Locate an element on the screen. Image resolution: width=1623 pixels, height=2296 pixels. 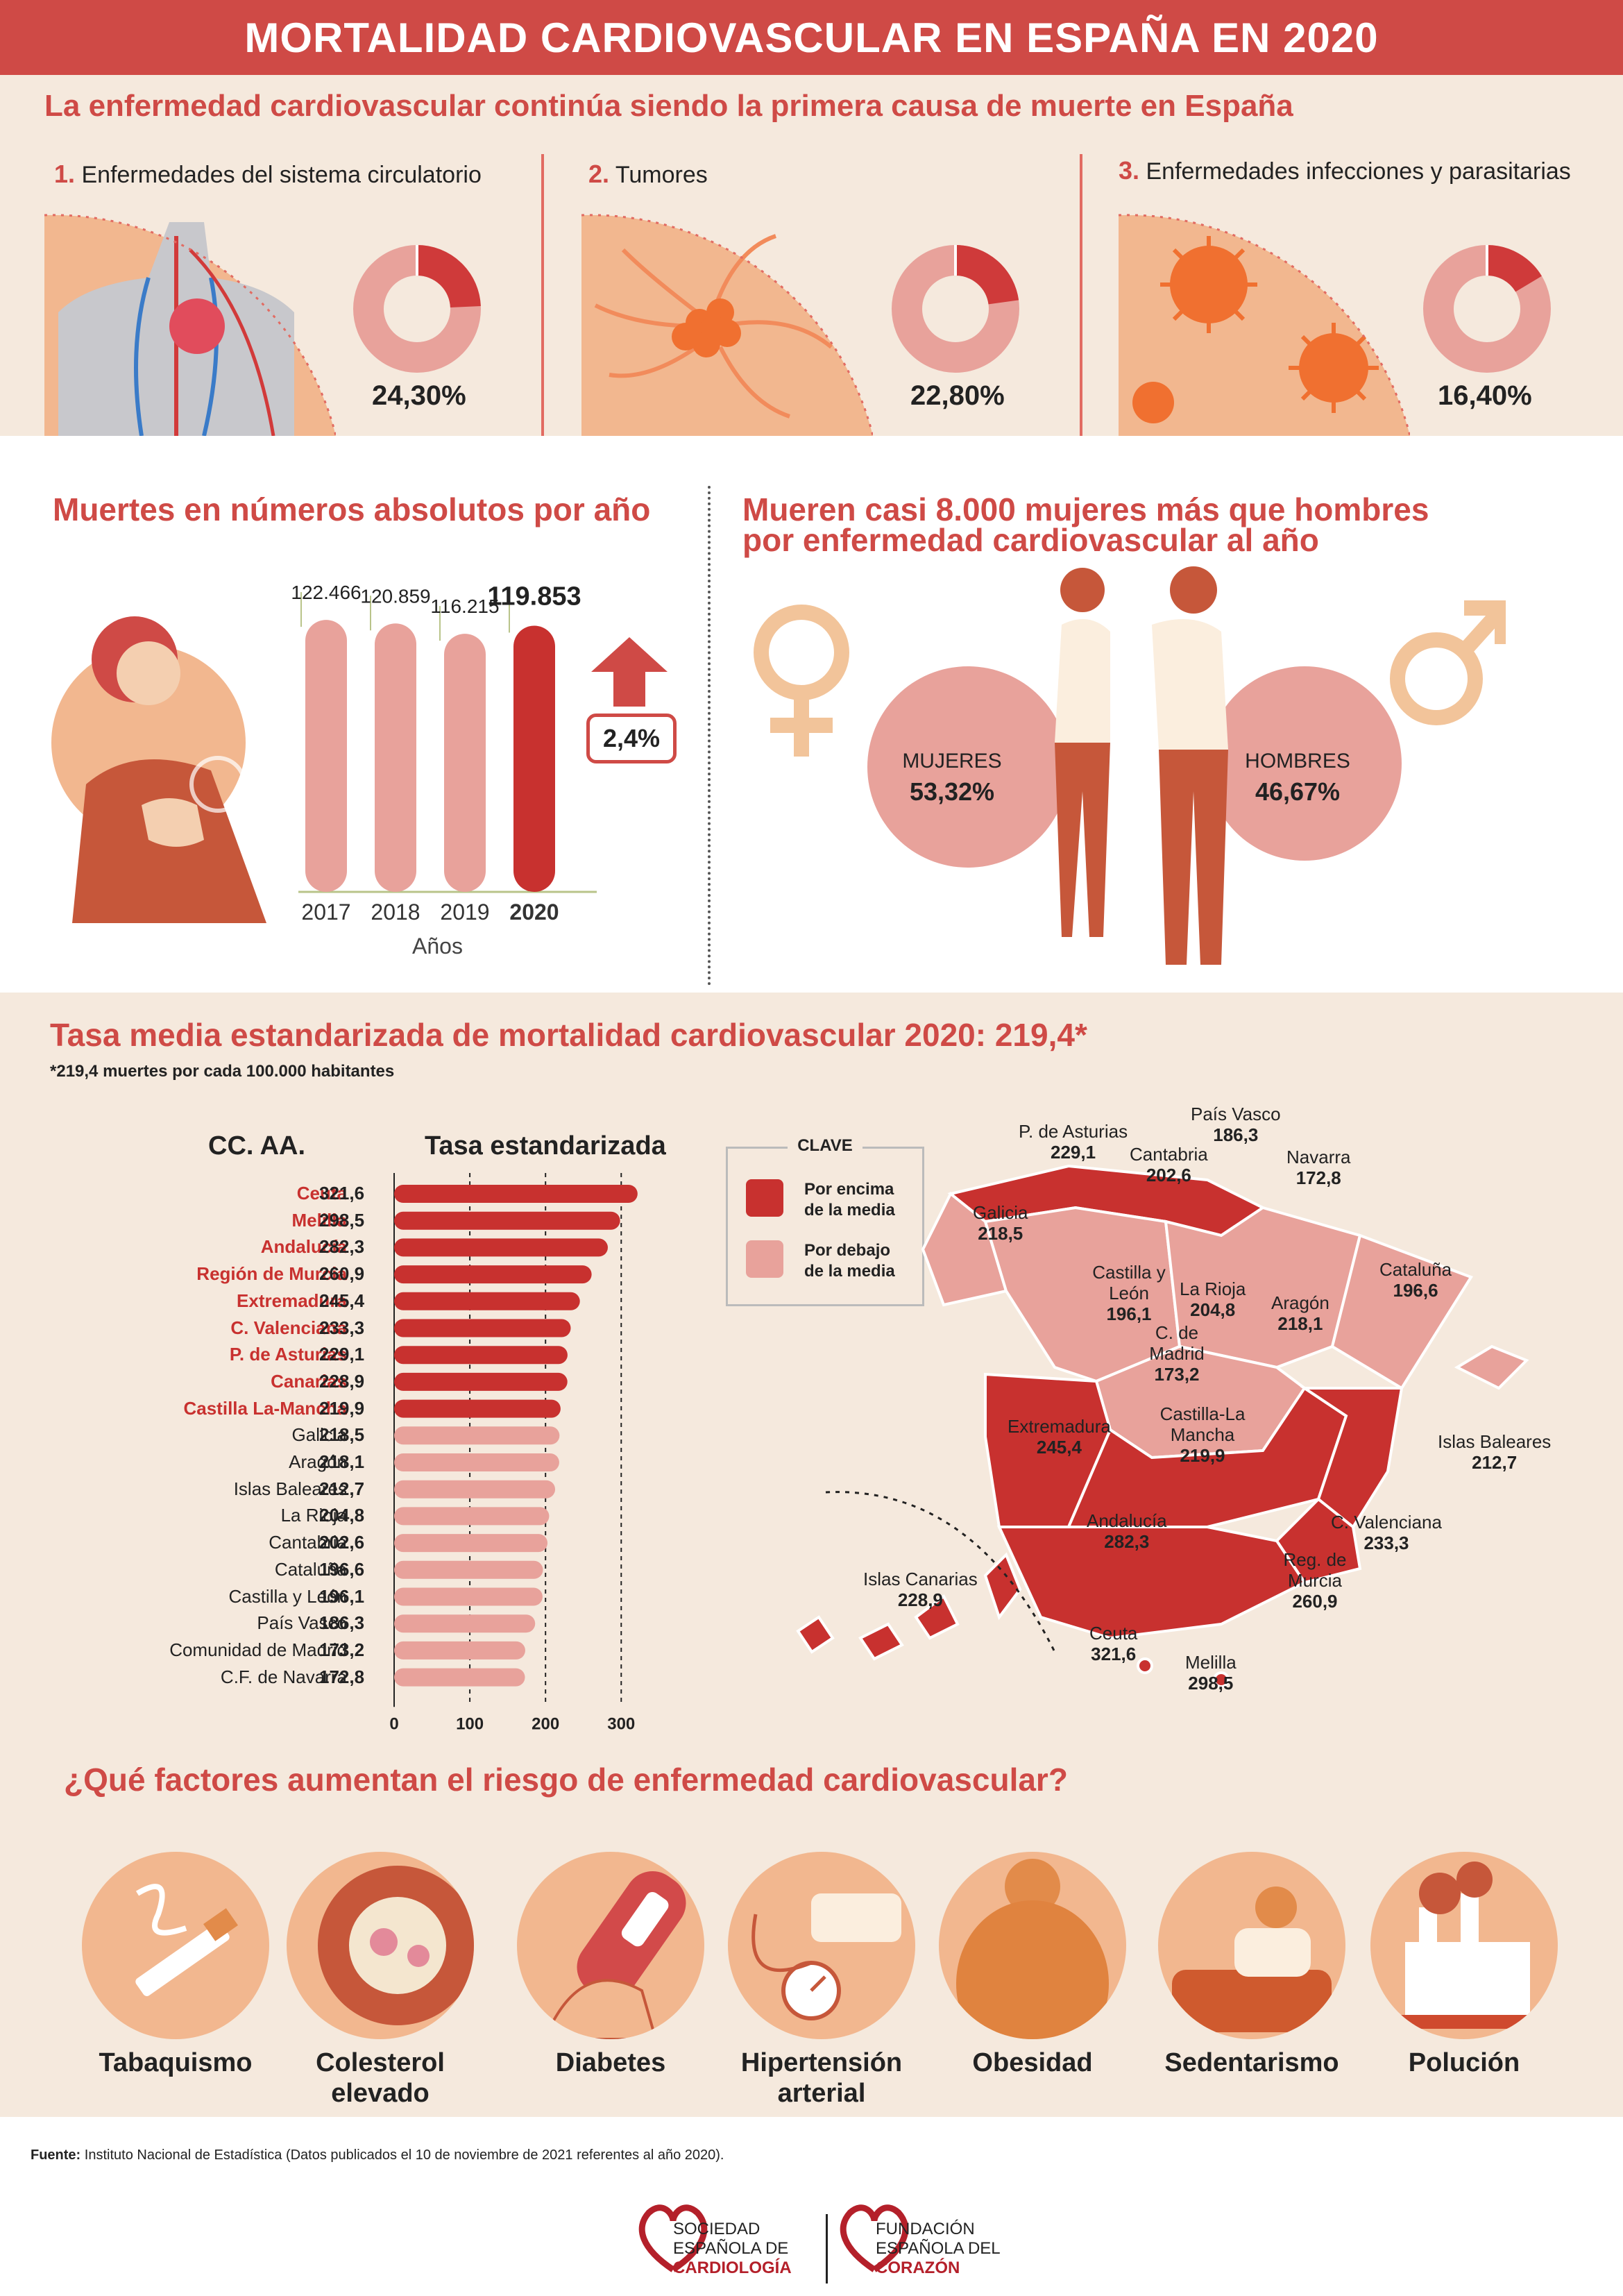
map-label-castilla-la-mancha: Castilla-La Mancha 219,9 is located at coordinates (1202, 1435).